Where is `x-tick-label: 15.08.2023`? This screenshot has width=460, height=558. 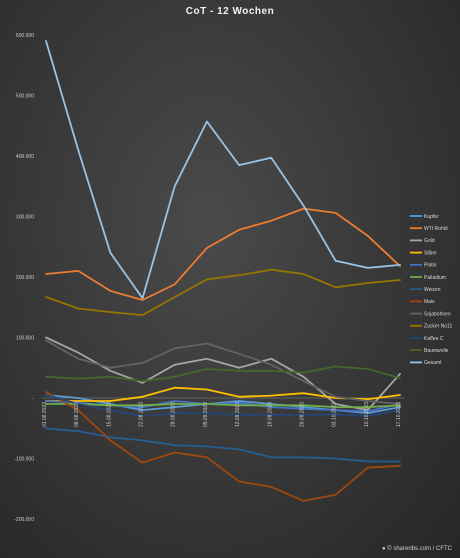
x-tick-label: 15.08.2023 is located at coordinates (109, 414).